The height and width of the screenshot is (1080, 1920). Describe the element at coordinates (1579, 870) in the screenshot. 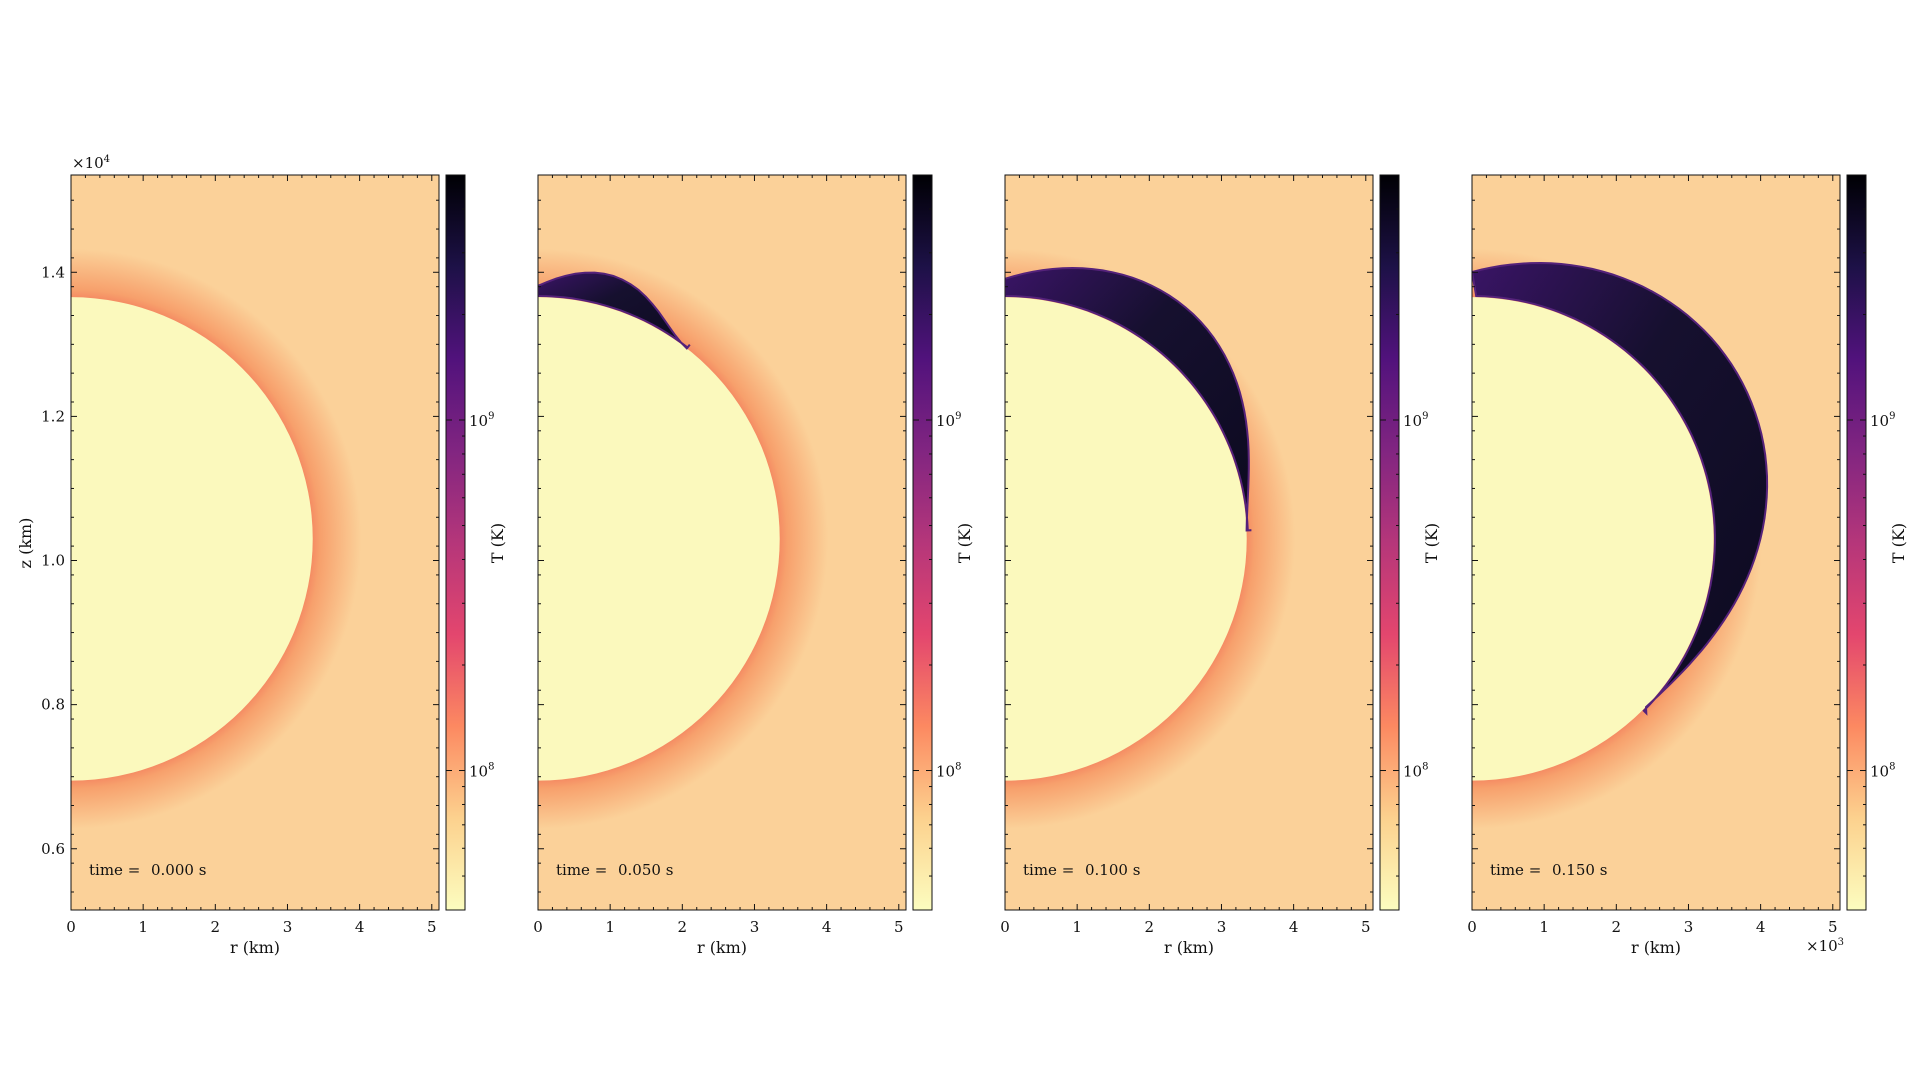

I see `time-value: 0.150 s` at that location.